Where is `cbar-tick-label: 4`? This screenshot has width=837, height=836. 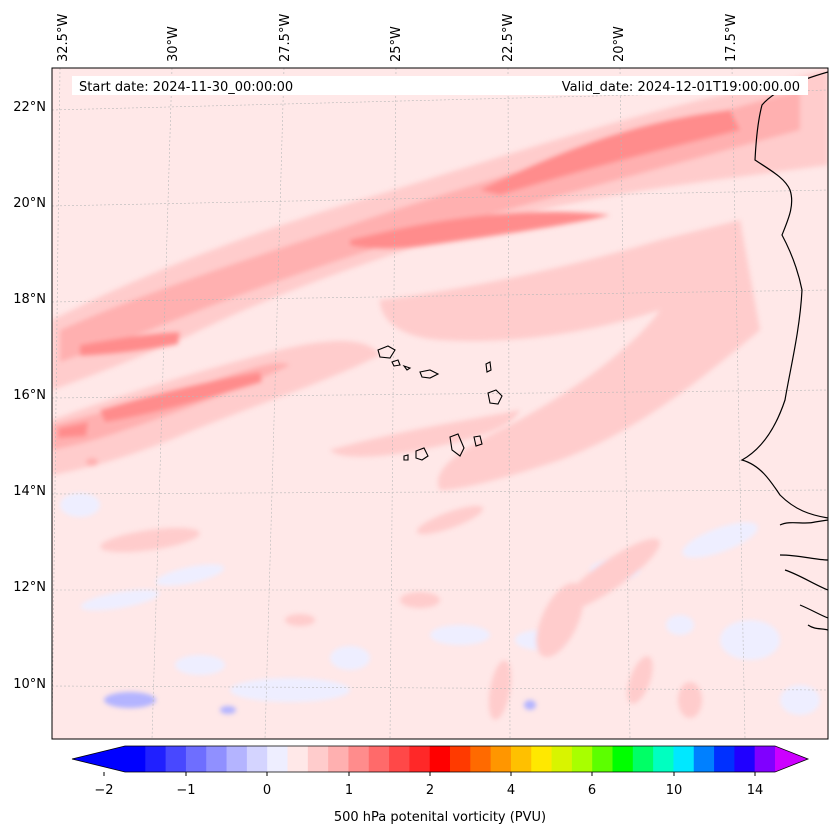
cbar-tick-label: 4 is located at coordinates (511, 790).